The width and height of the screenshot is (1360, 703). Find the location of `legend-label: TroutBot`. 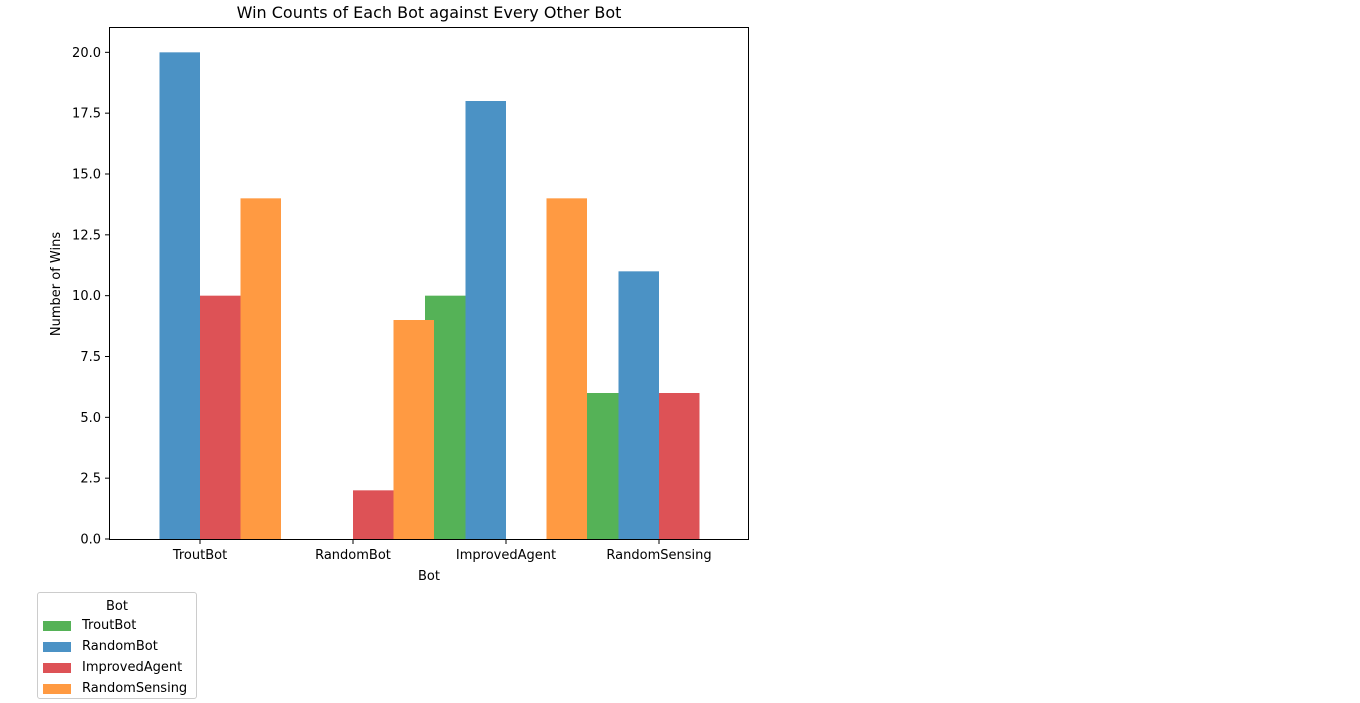

legend-label: TroutBot is located at coordinates (109, 625).